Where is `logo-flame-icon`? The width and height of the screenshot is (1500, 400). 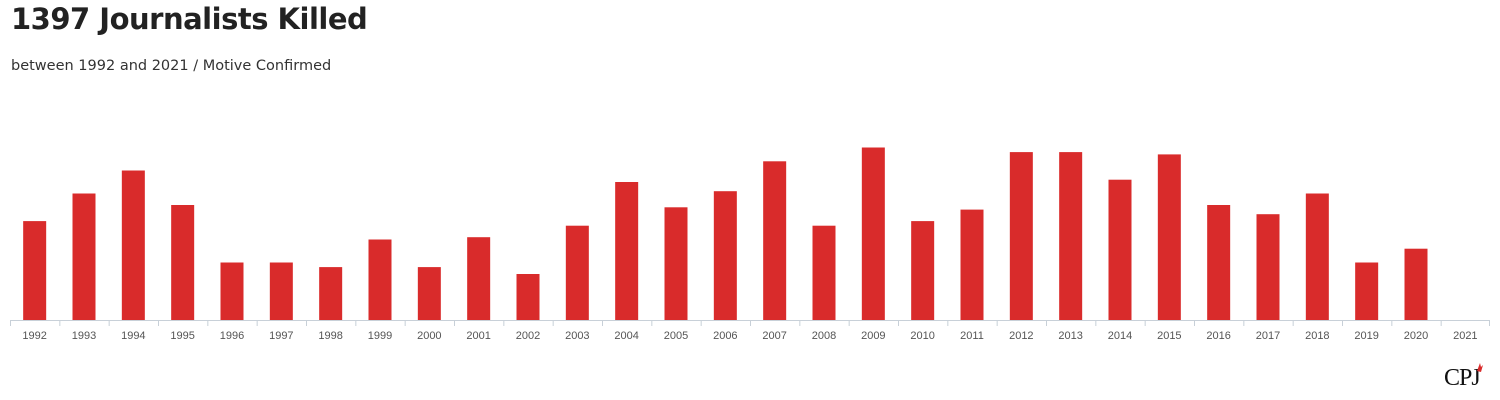 logo-flame-icon is located at coordinates (1480, 367).